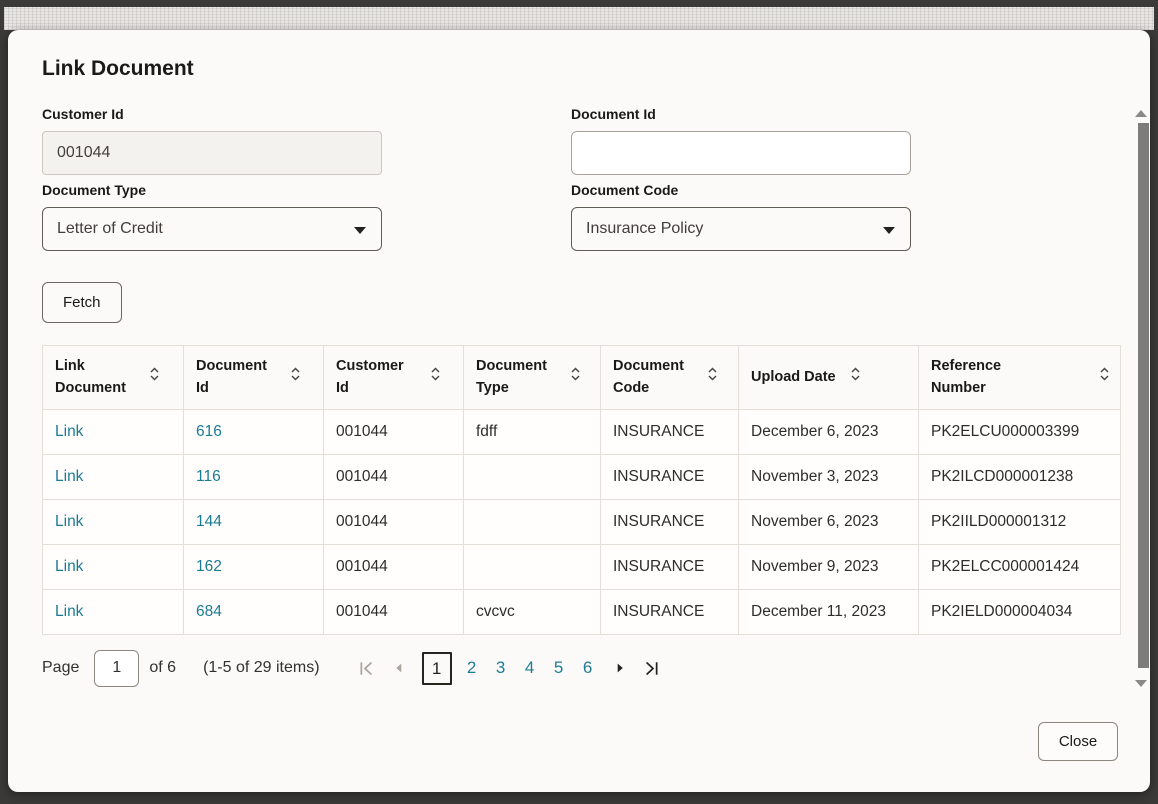 The width and height of the screenshot is (1158, 804). I want to click on scrollbar-down-icon, so click(1141, 683).